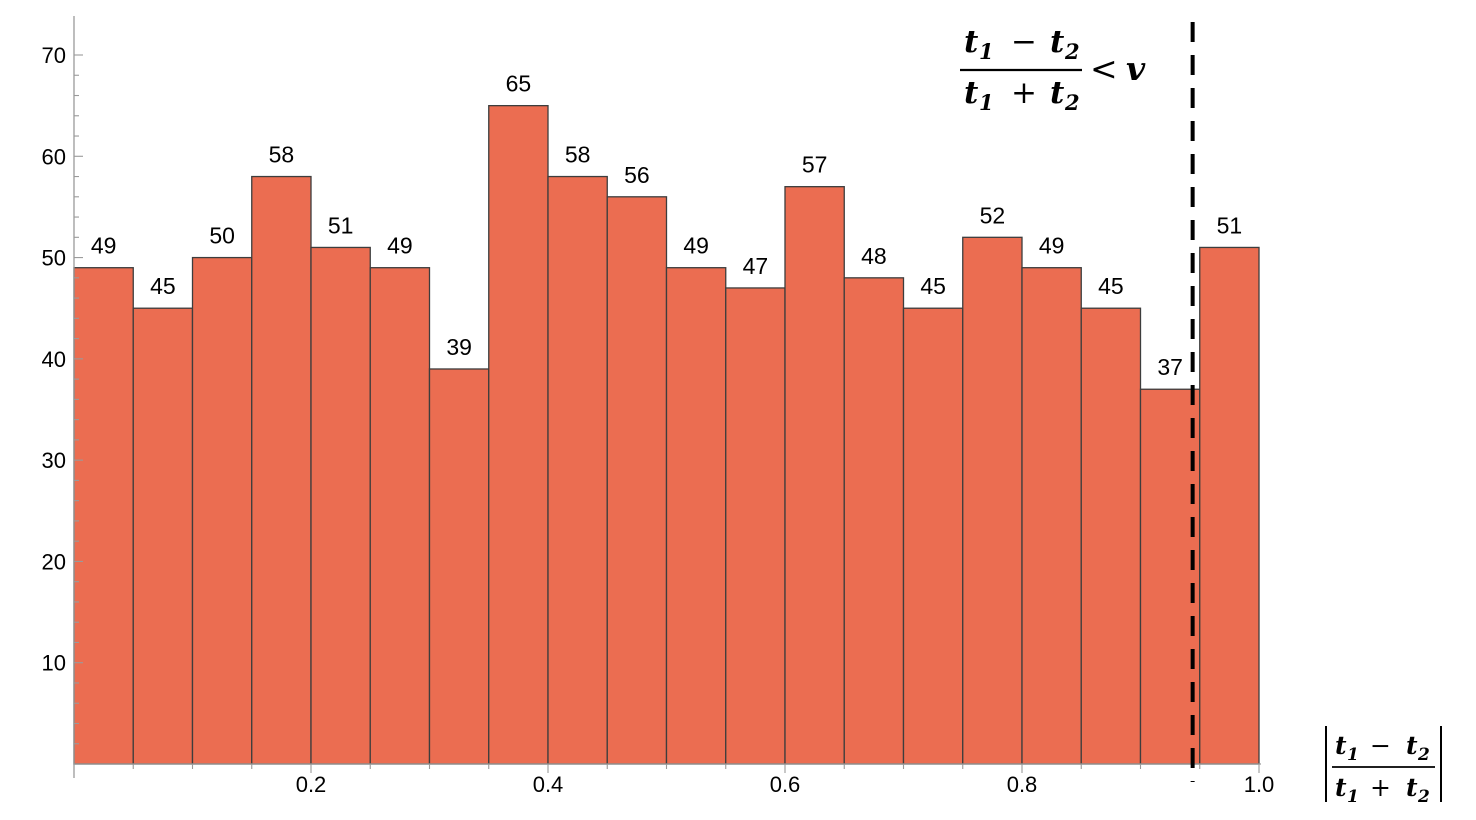  I want to click on annotation-num-sub1: 1, so click(986, 51).